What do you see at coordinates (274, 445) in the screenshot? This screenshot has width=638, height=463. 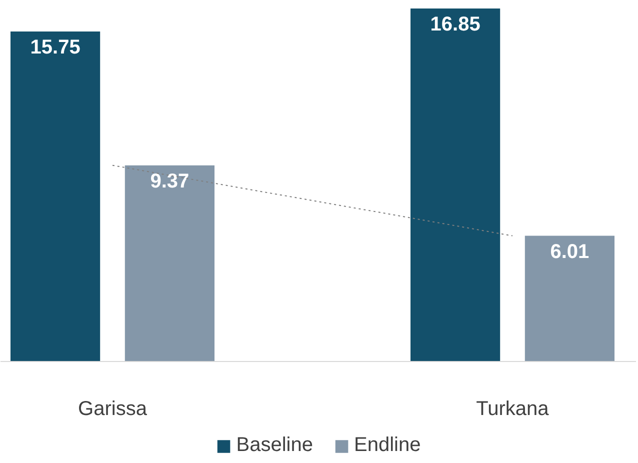 I see `legend-label: Baseline` at bounding box center [274, 445].